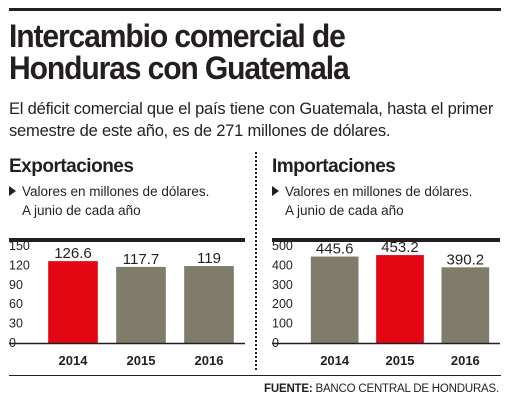 The width and height of the screenshot is (509, 400). I want to click on imports-category-label: 2016, so click(465, 360).